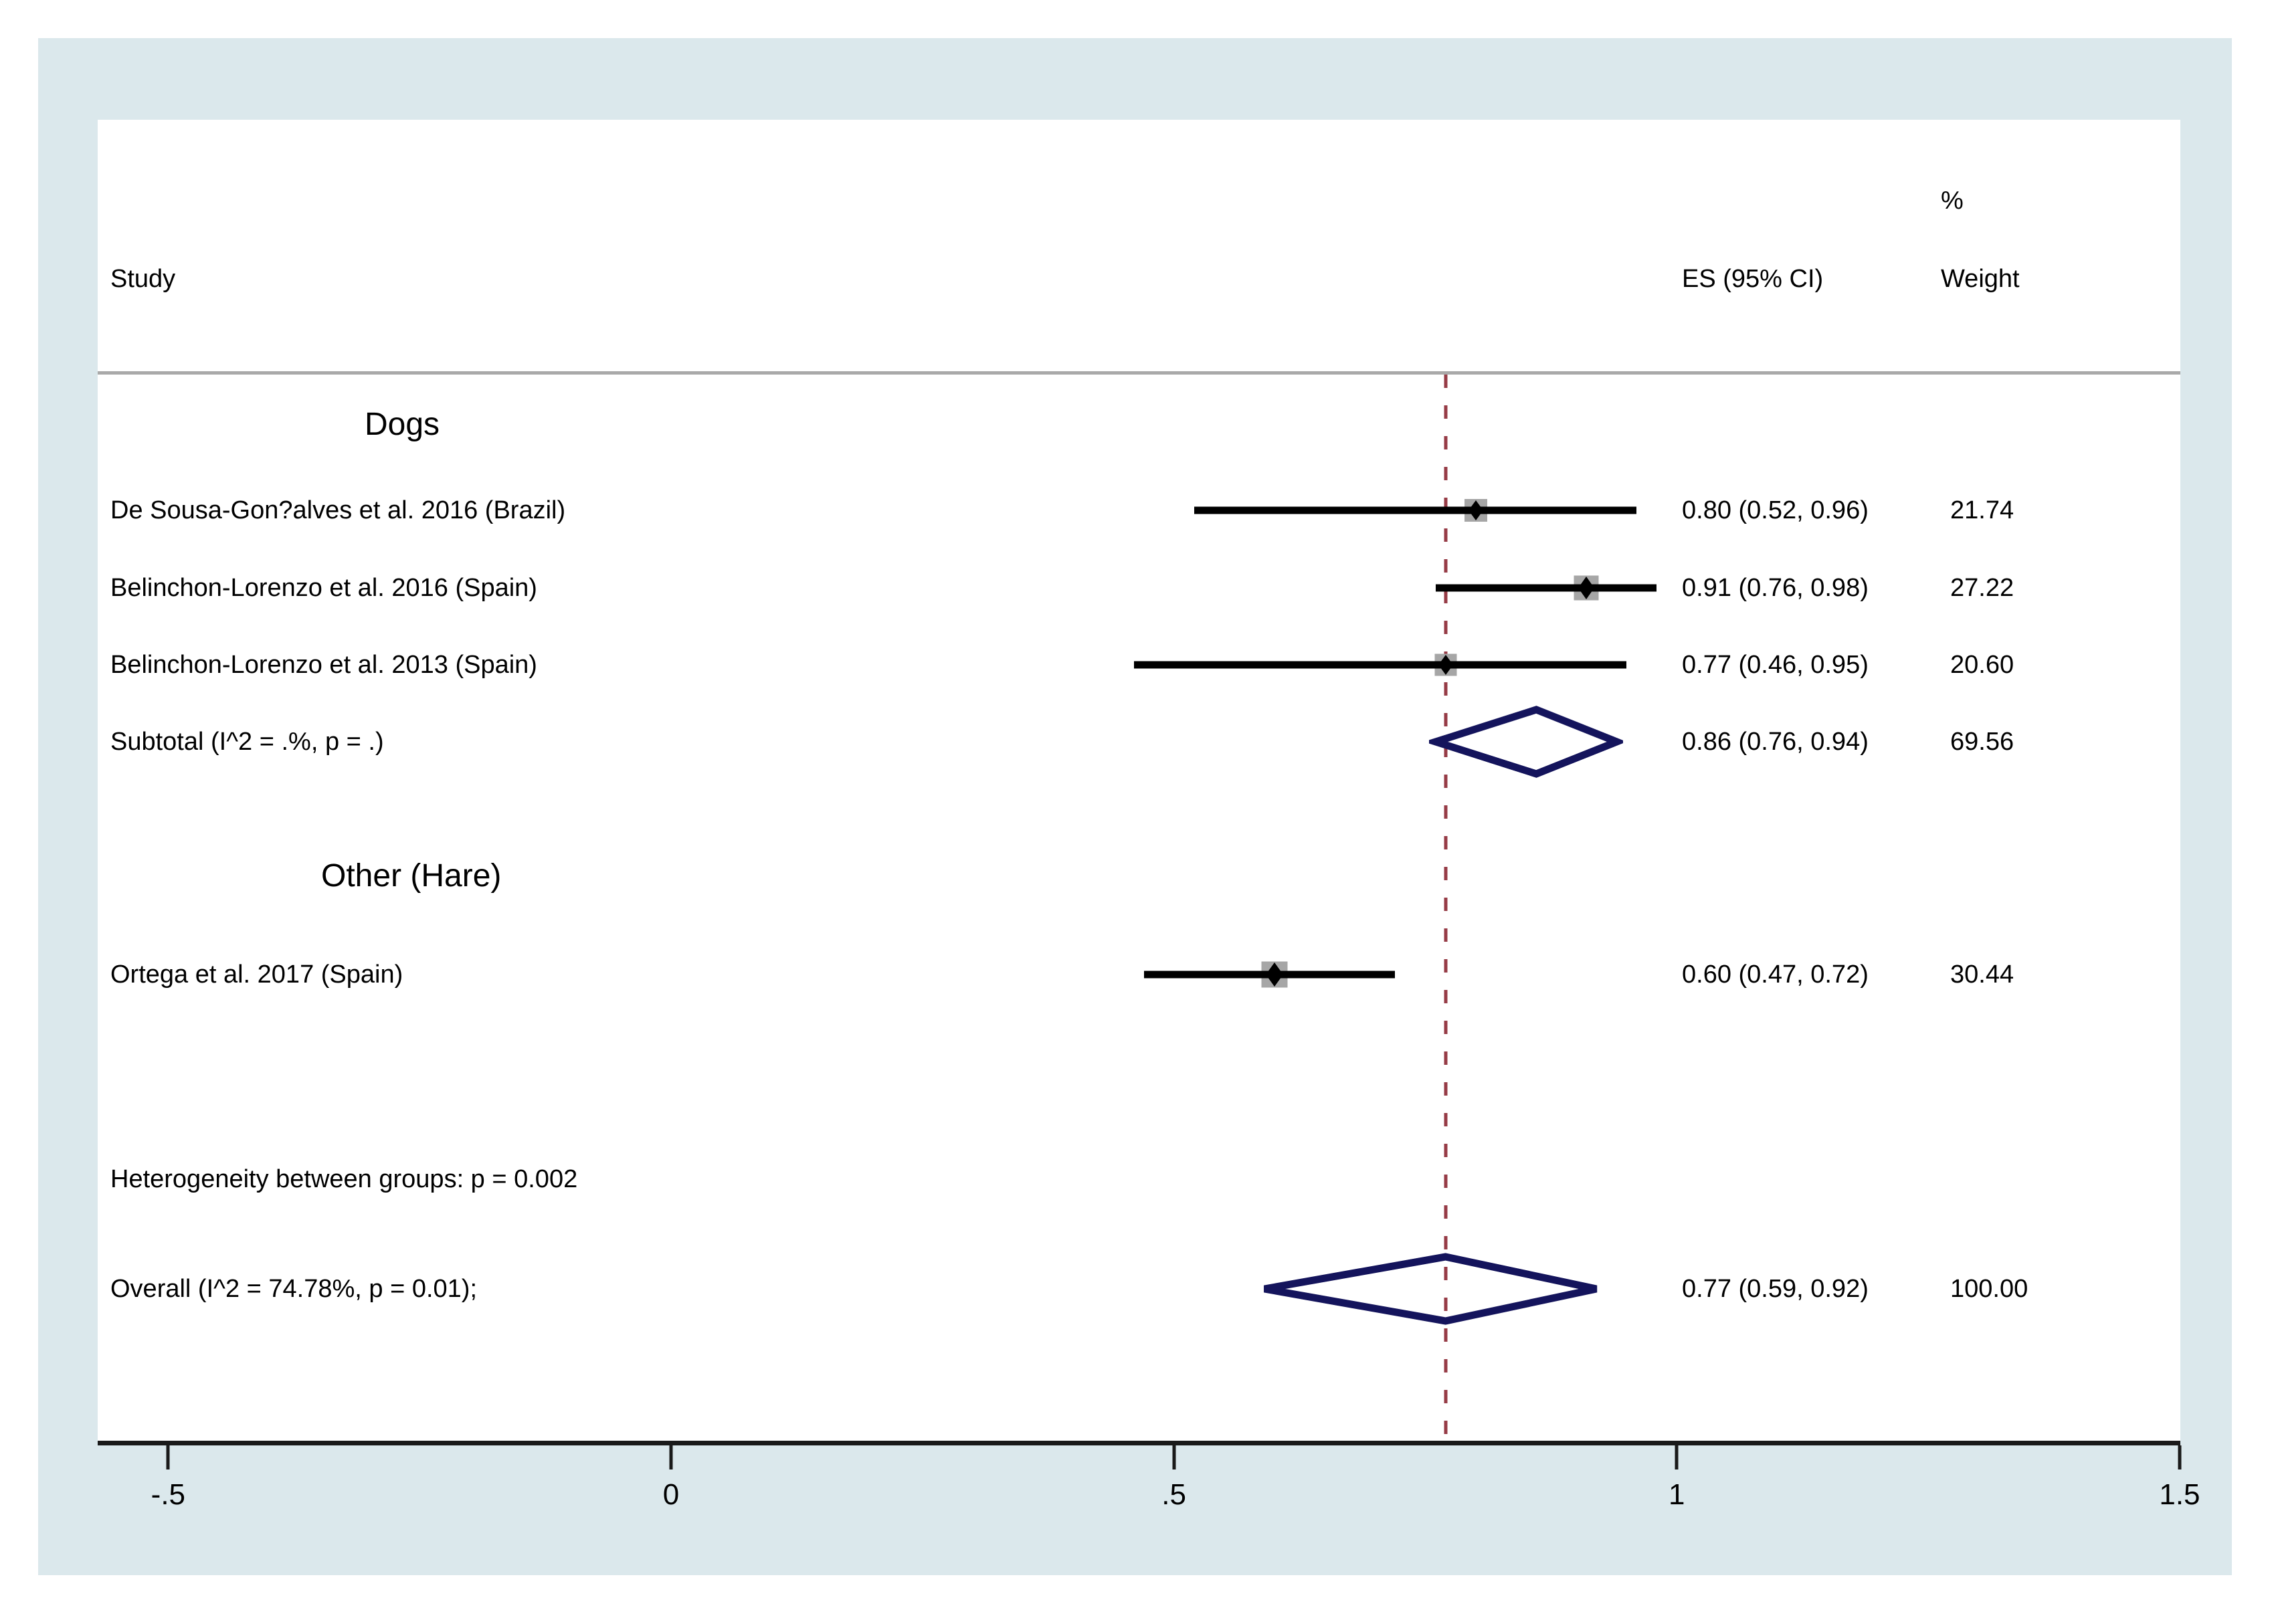 The height and width of the screenshot is (1624, 2272). Describe the element at coordinates (1775, 742) in the screenshot. I see `es-ci-value: 0.86 (0.76, 0.94)` at that location.